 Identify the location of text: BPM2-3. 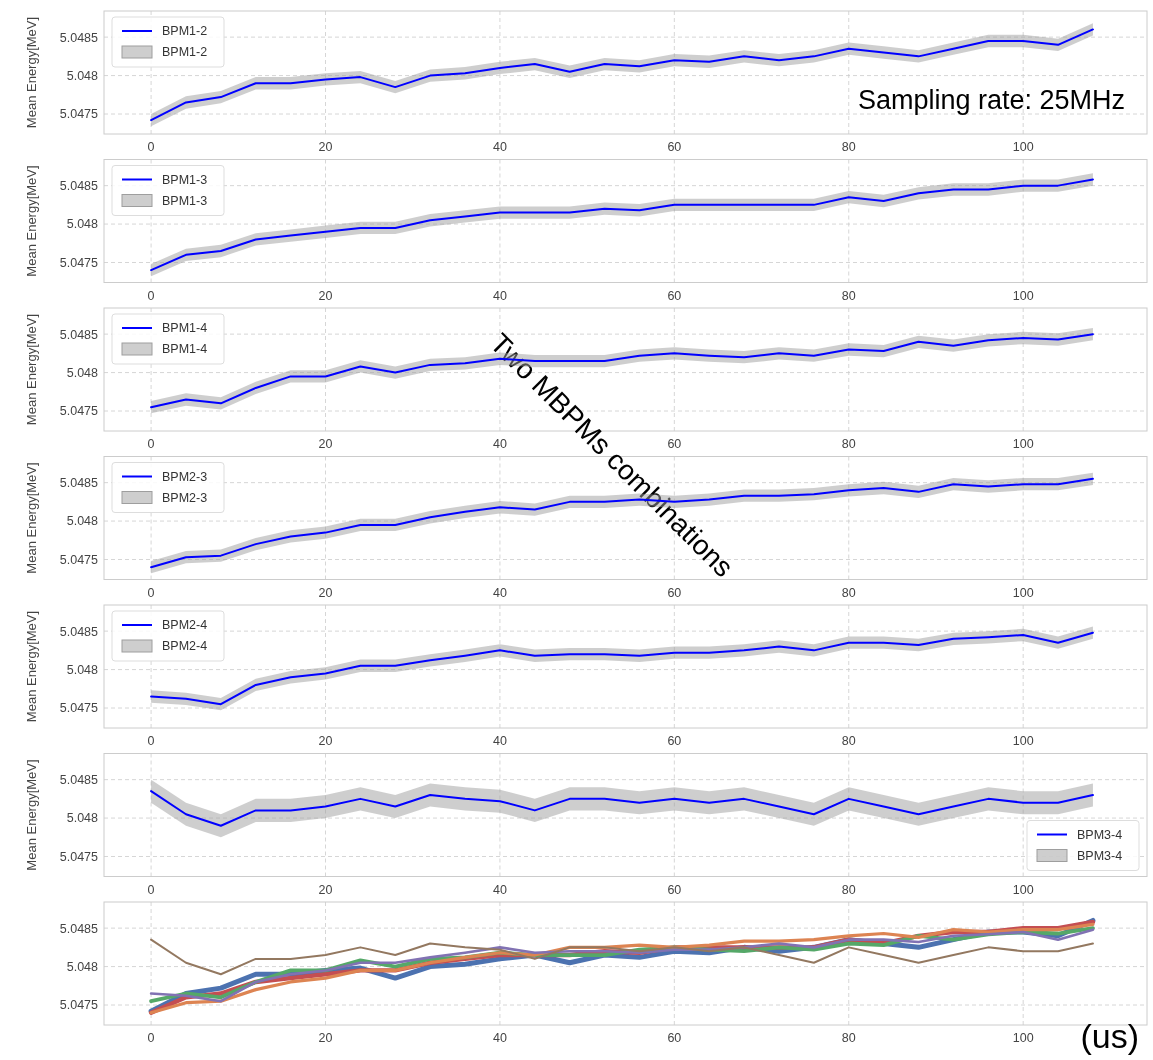
(185, 497).